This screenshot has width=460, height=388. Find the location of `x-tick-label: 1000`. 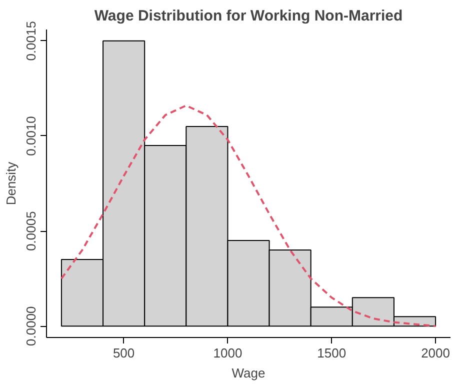

x-tick-label: 1000 is located at coordinates (227, 353).